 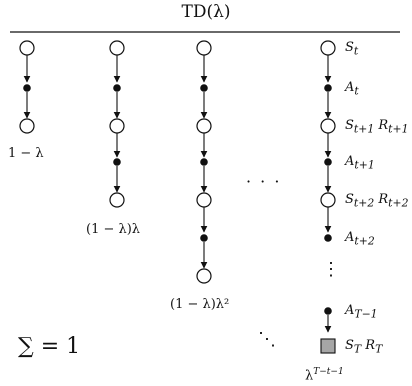 I want to click on weight-label-col1: 1 − λ, so click(x=26, y=153).